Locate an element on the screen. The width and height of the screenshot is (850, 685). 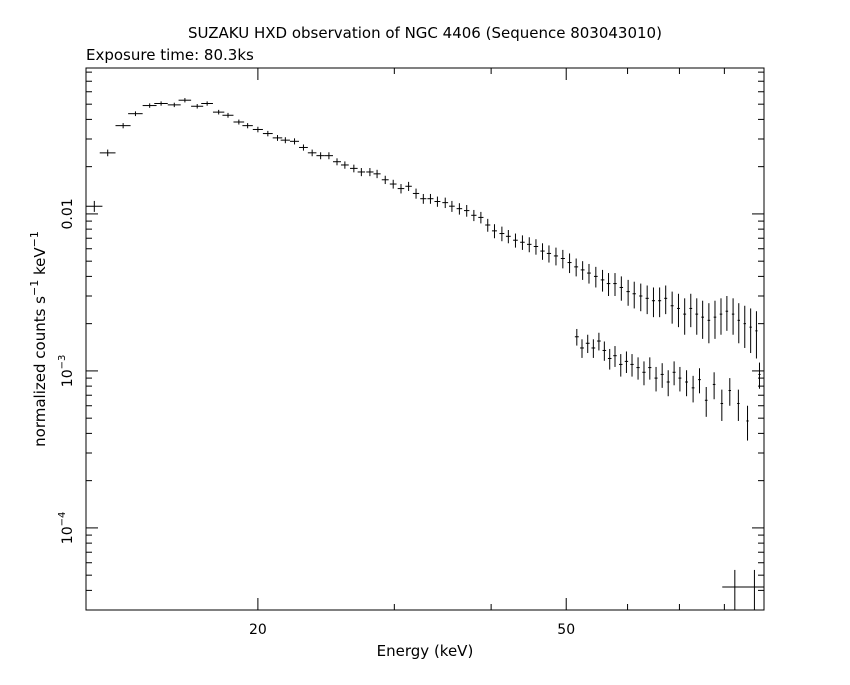
y-axis-label-sup2: −1 is located at coordinates (34, 239).